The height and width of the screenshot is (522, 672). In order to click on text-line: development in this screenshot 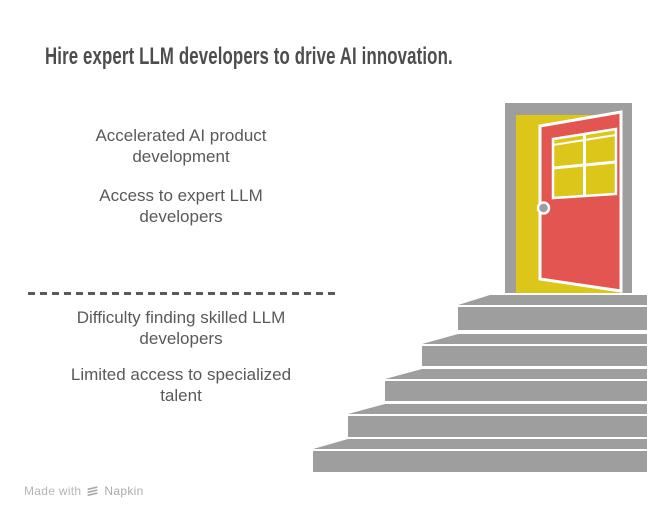, I will do `click(181, 156)`.